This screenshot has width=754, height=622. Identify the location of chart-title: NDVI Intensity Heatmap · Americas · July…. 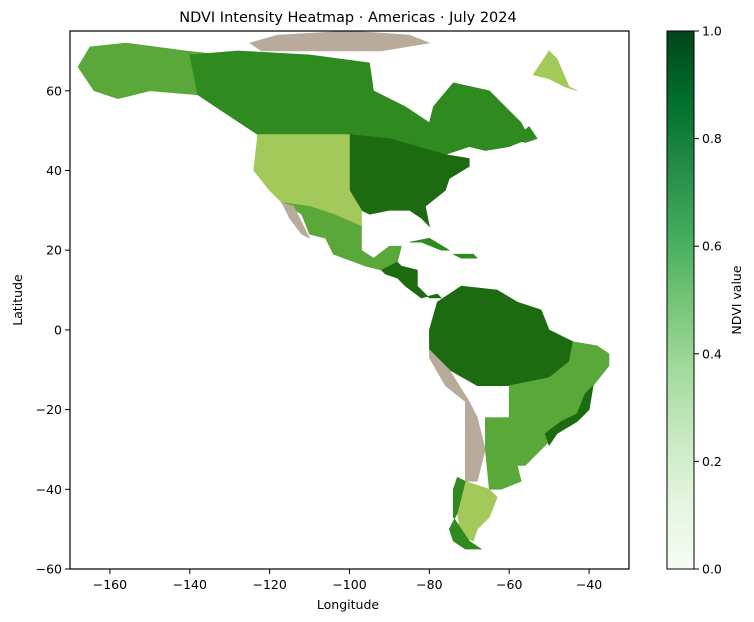
(348, 18).